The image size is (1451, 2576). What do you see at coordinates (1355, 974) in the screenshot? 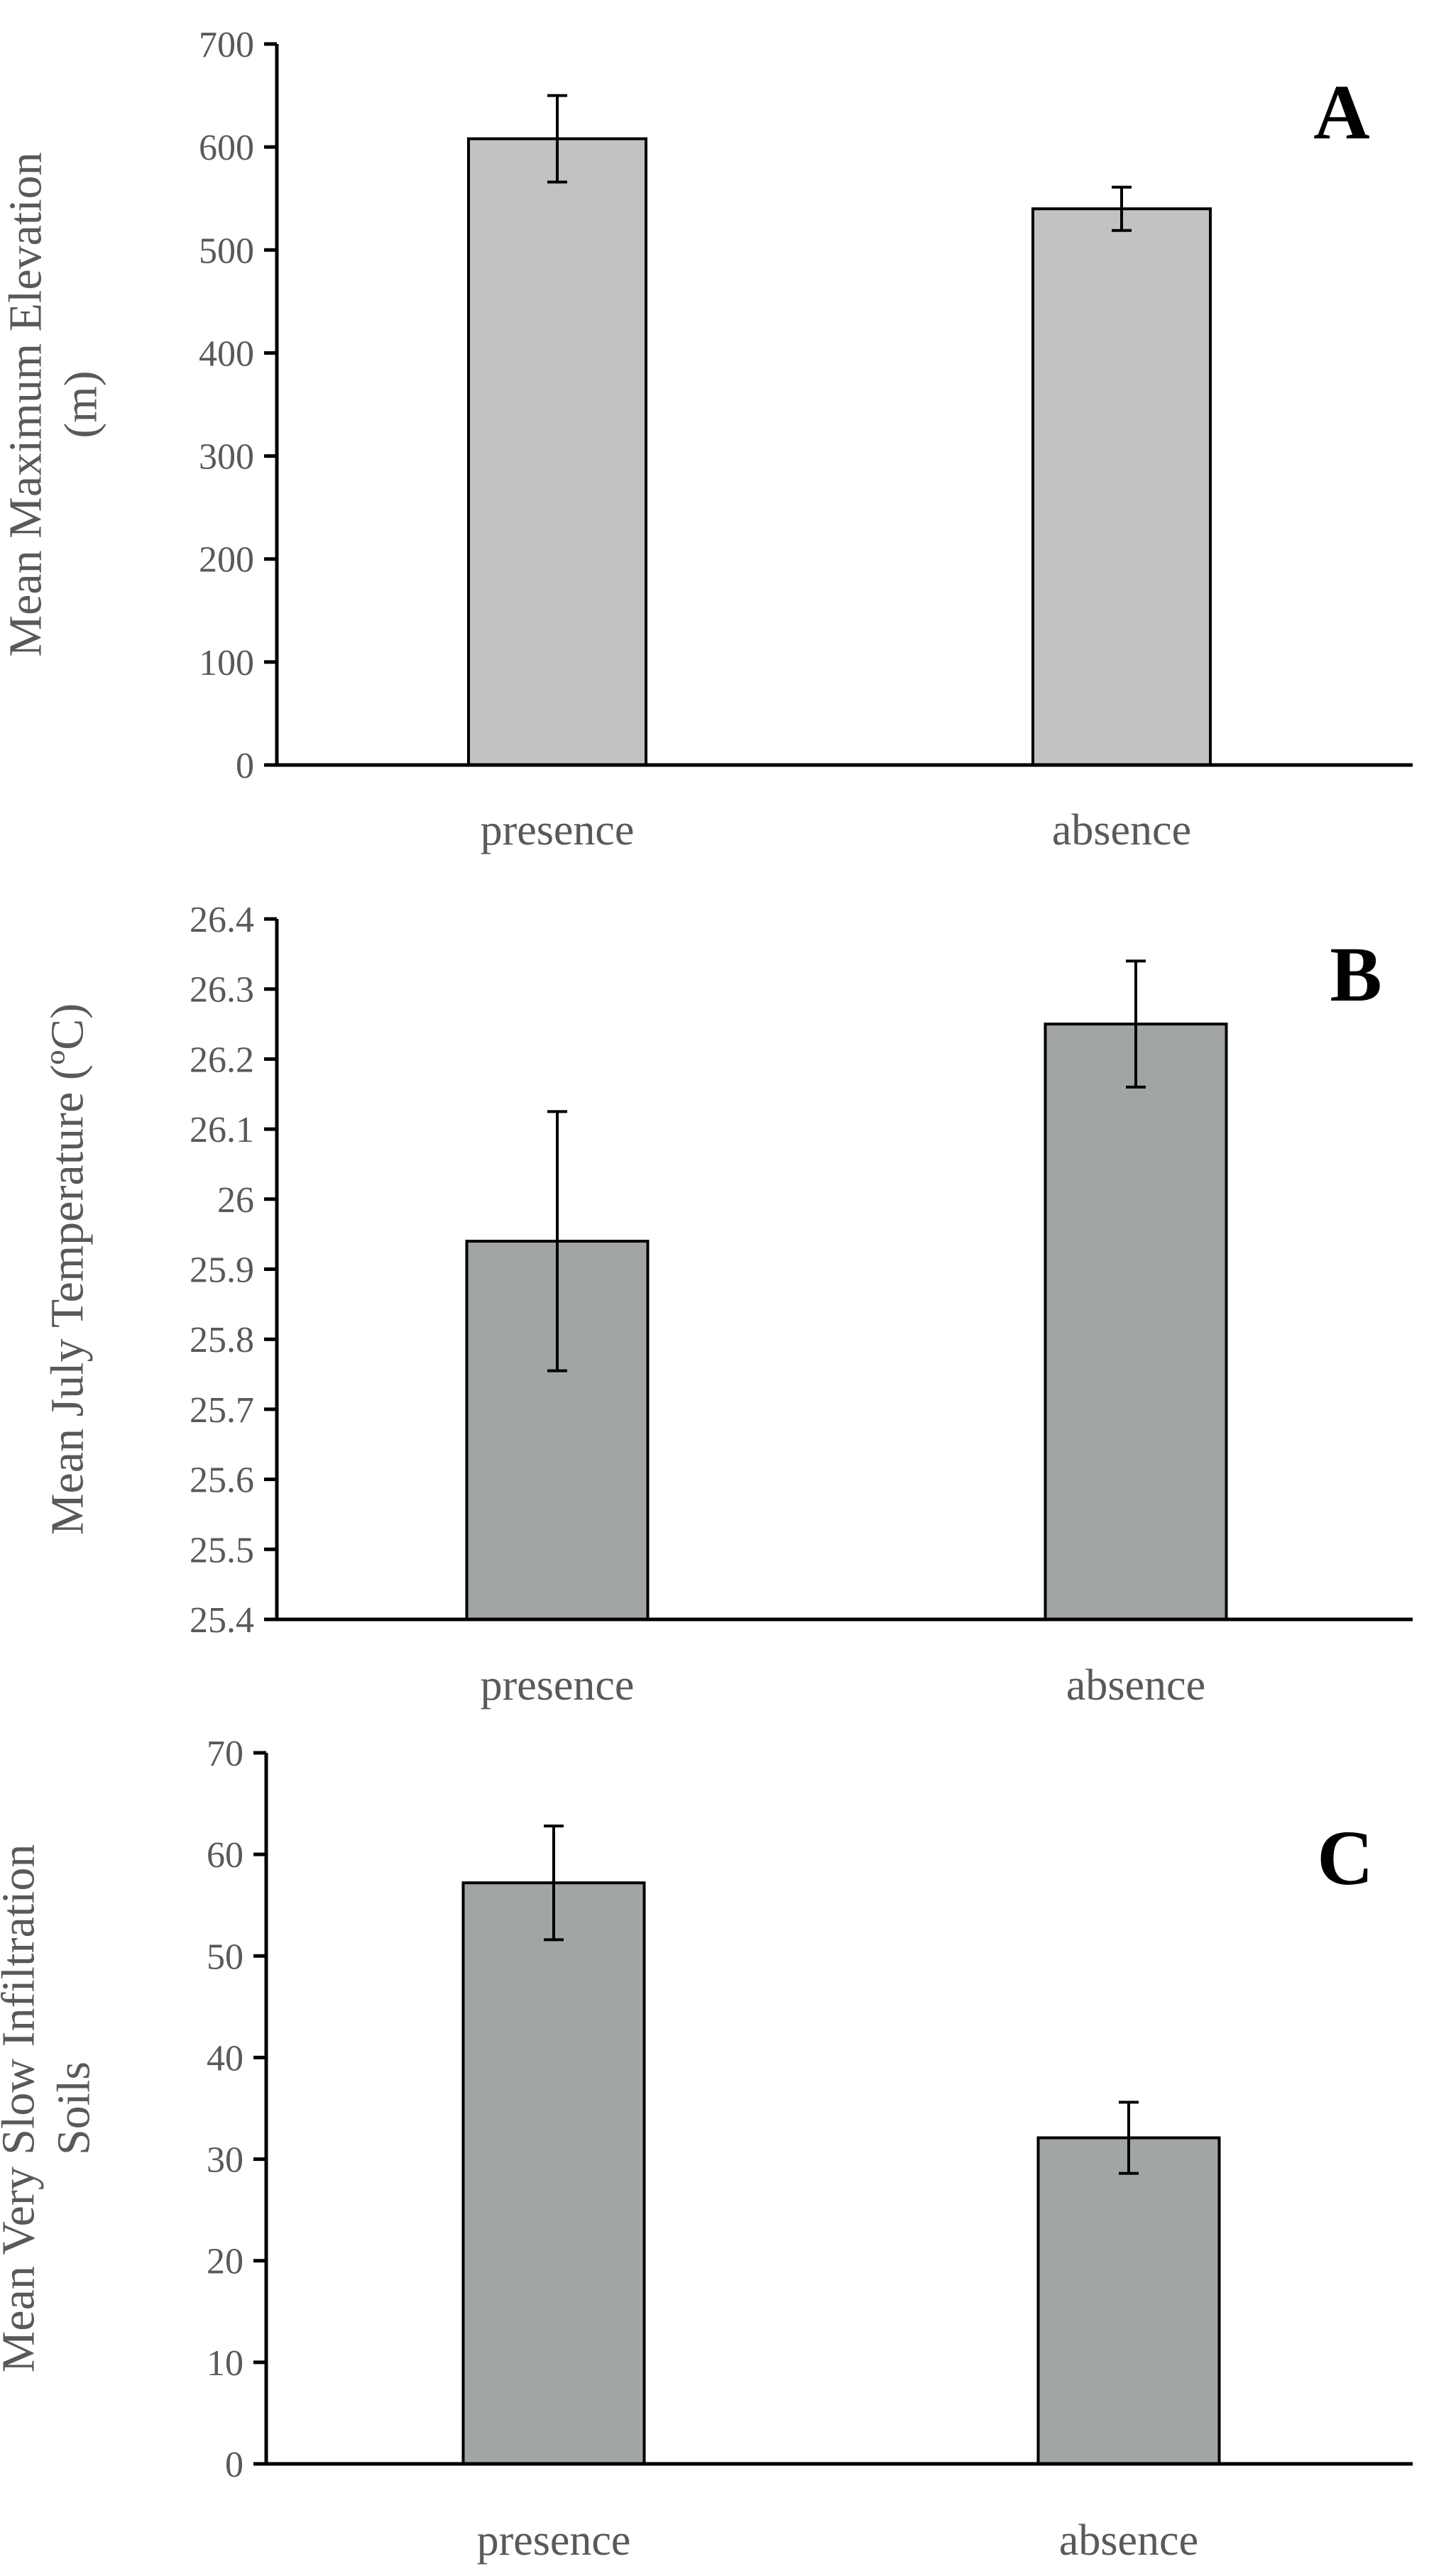
I see `panel-b-letter: B` at bounding box center [1355, 974].